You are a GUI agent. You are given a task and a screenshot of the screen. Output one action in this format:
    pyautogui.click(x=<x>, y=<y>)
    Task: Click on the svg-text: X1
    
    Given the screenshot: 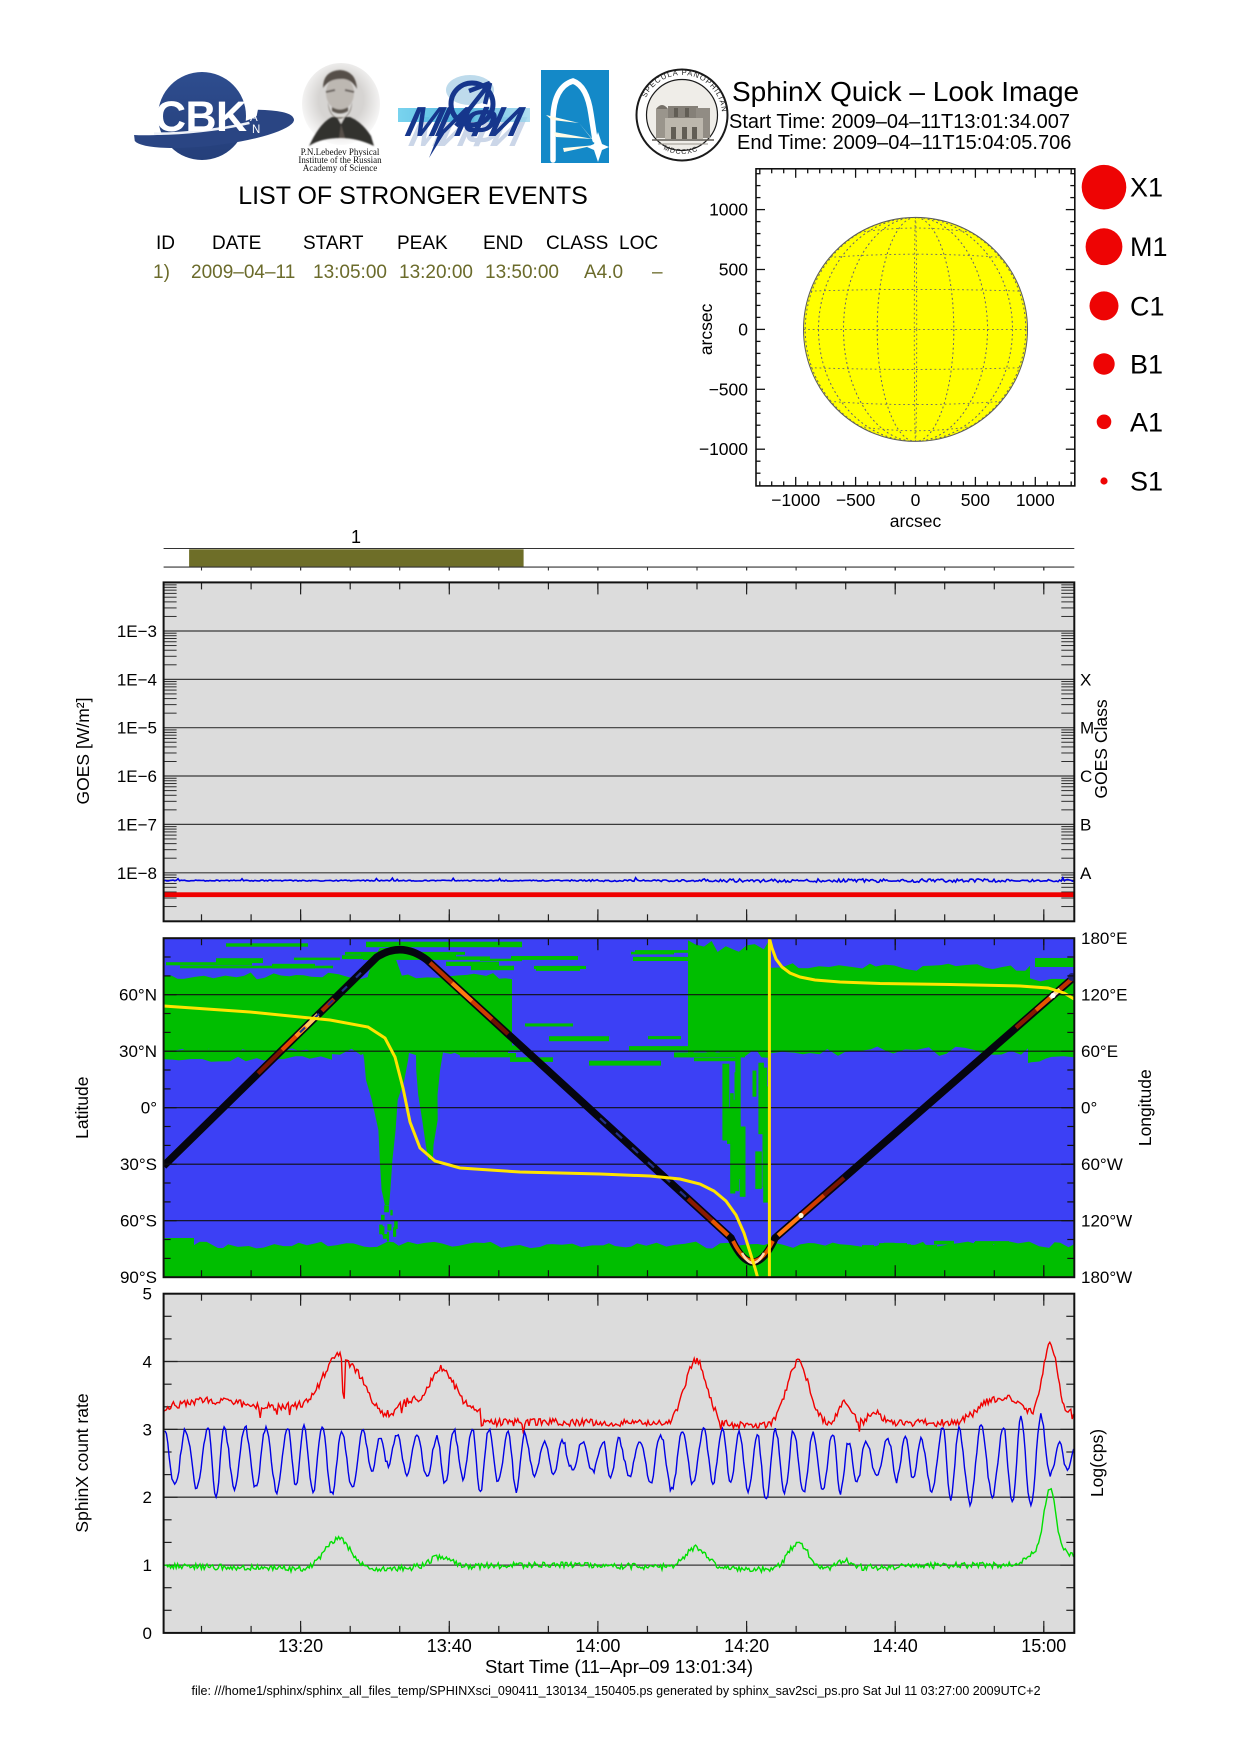 What is the action you would take?
    pyautogui.click(x=1146, y=188)
    